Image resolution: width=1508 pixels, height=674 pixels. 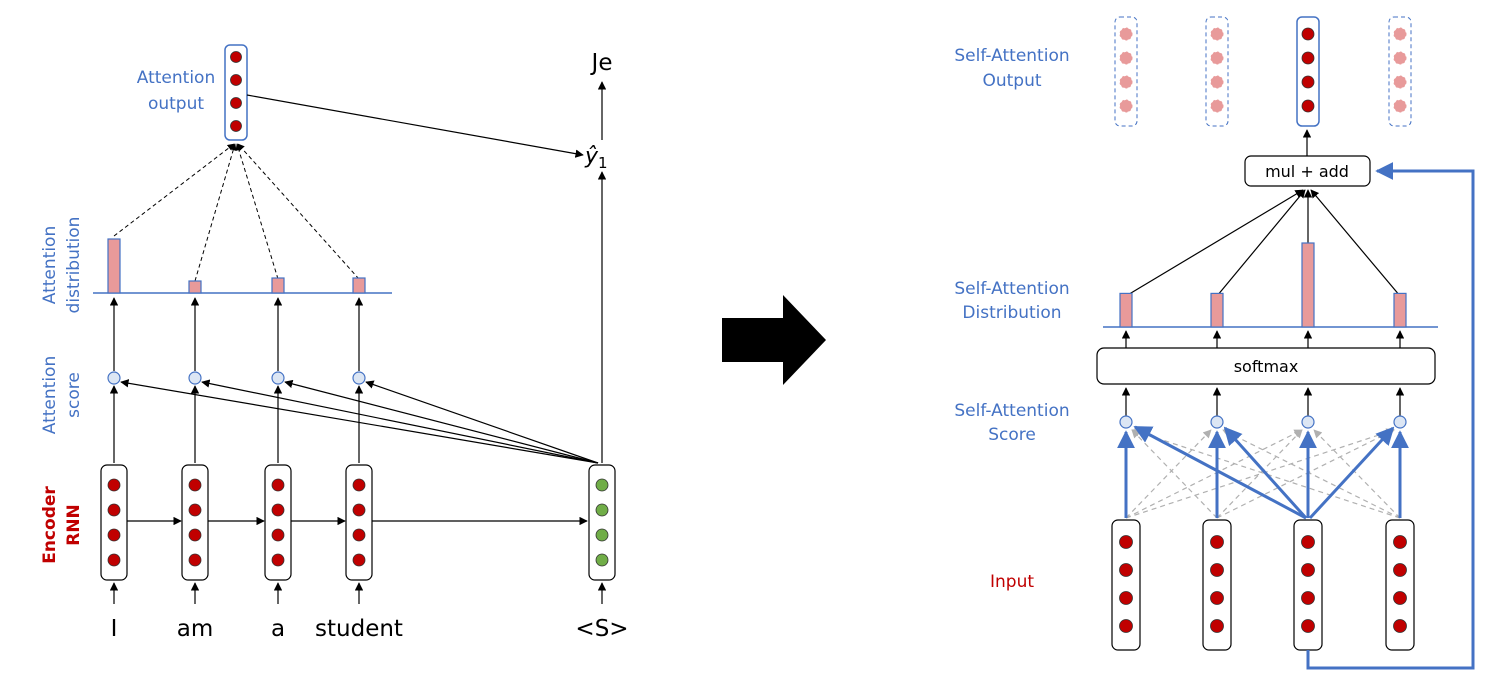 What do you see at coordinates (74, 265) in the screenshot?
I see `svg-text: distribution` at bounding box center [74, 265].